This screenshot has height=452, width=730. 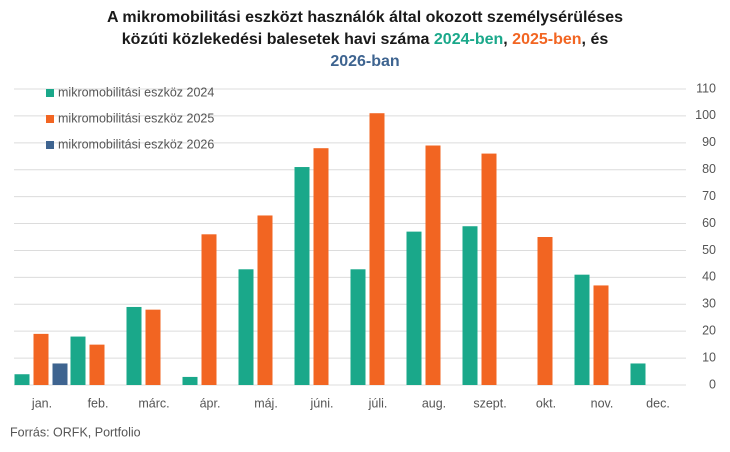 I want to click on title-segment: 2024-ben, so click(x=468, y=39).